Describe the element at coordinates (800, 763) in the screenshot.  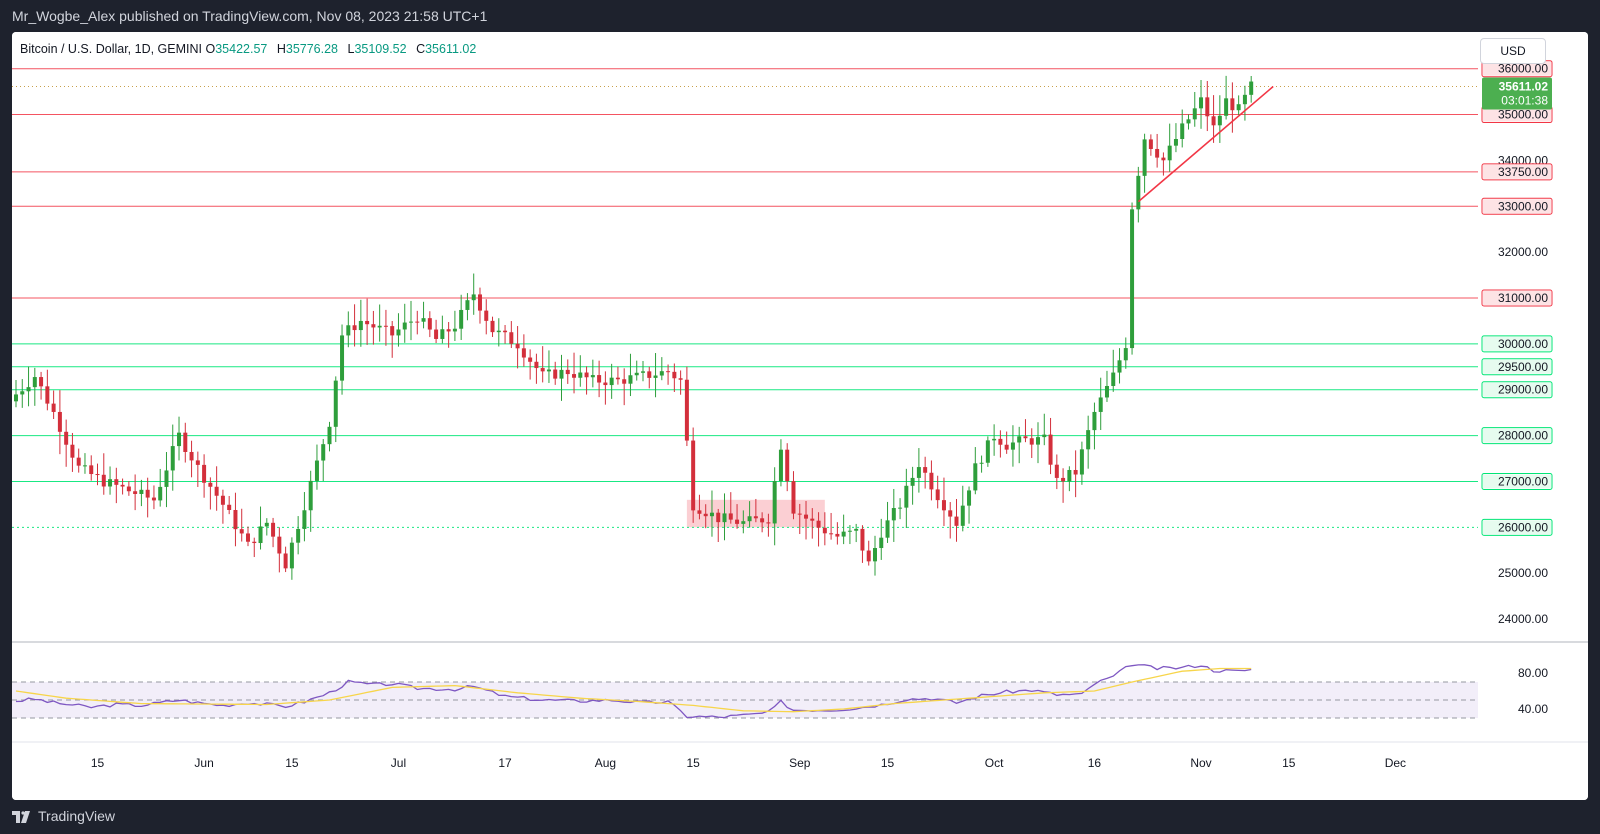
I see `time-axis-label: Sep` at that location.